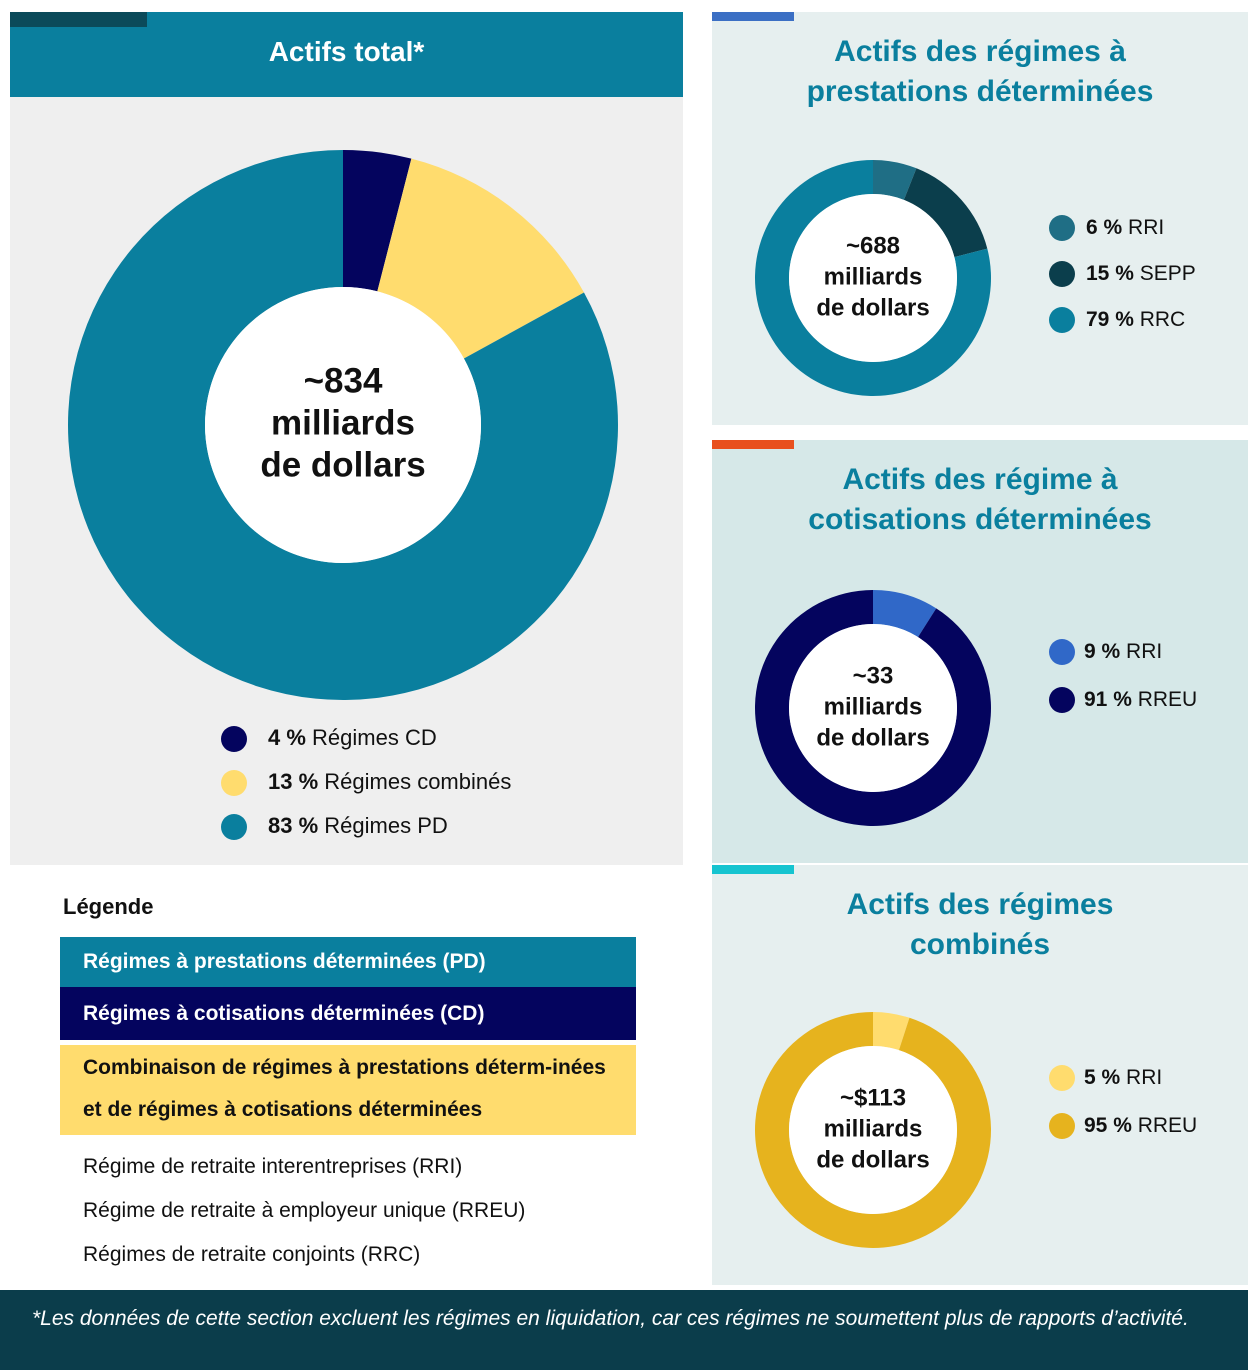 The height and width of the screenshot is (1370, 1248). Describe the element at coordinates (385, 825) in the screenshot. I see `legend-label: Régimes PD` at that location.